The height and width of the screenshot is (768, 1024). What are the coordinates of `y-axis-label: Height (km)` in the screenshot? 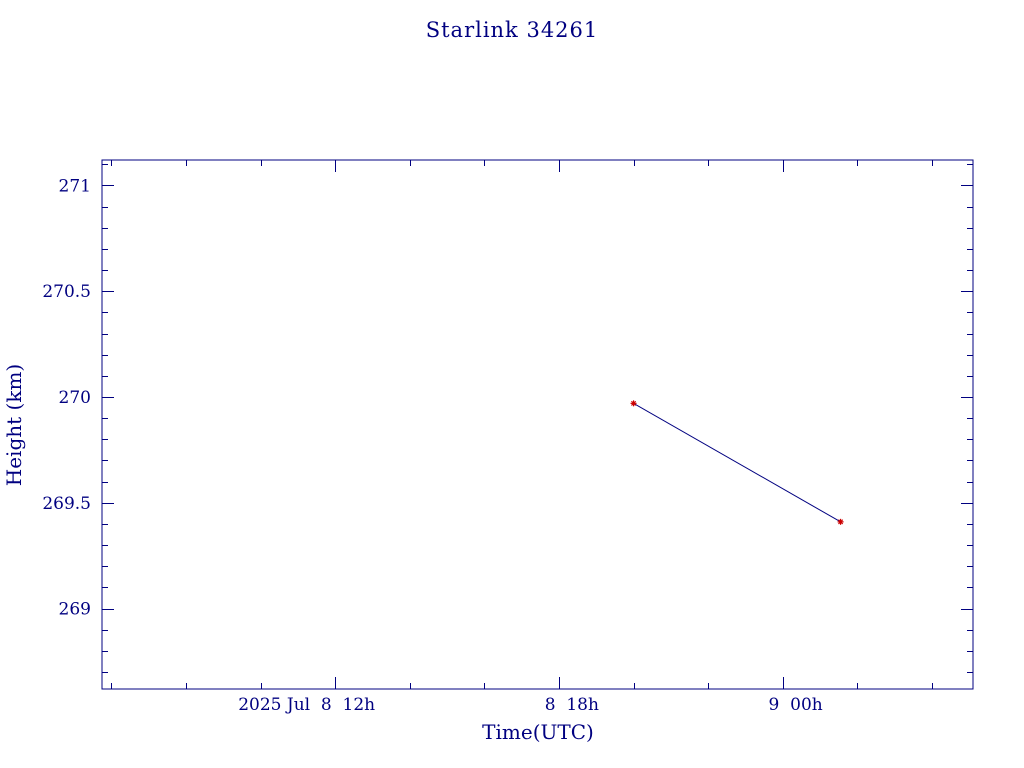 It's located at (14, 425).